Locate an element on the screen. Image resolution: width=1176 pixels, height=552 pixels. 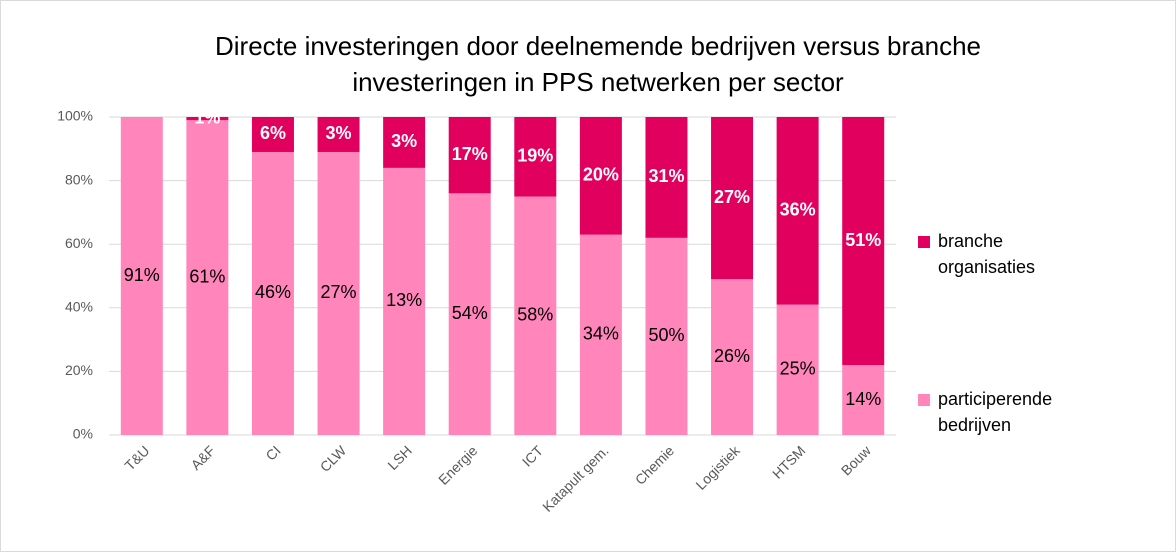
data-label: 36% is located at coordinates (798, 210).